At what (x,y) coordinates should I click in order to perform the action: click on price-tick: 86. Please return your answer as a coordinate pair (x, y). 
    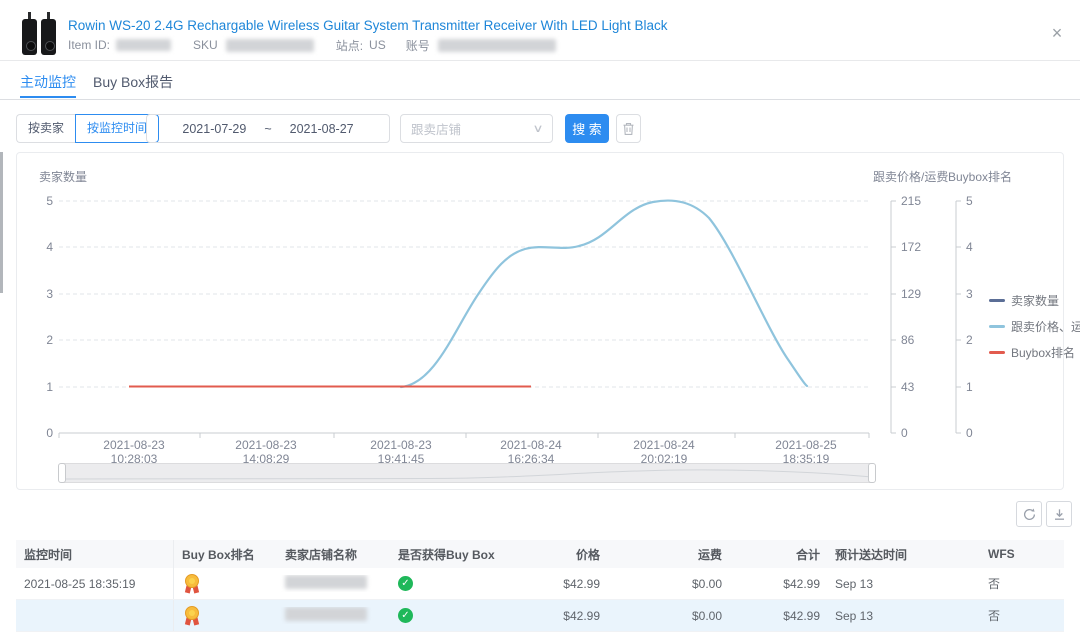
    Looking at the image, I should click on (908, 340).